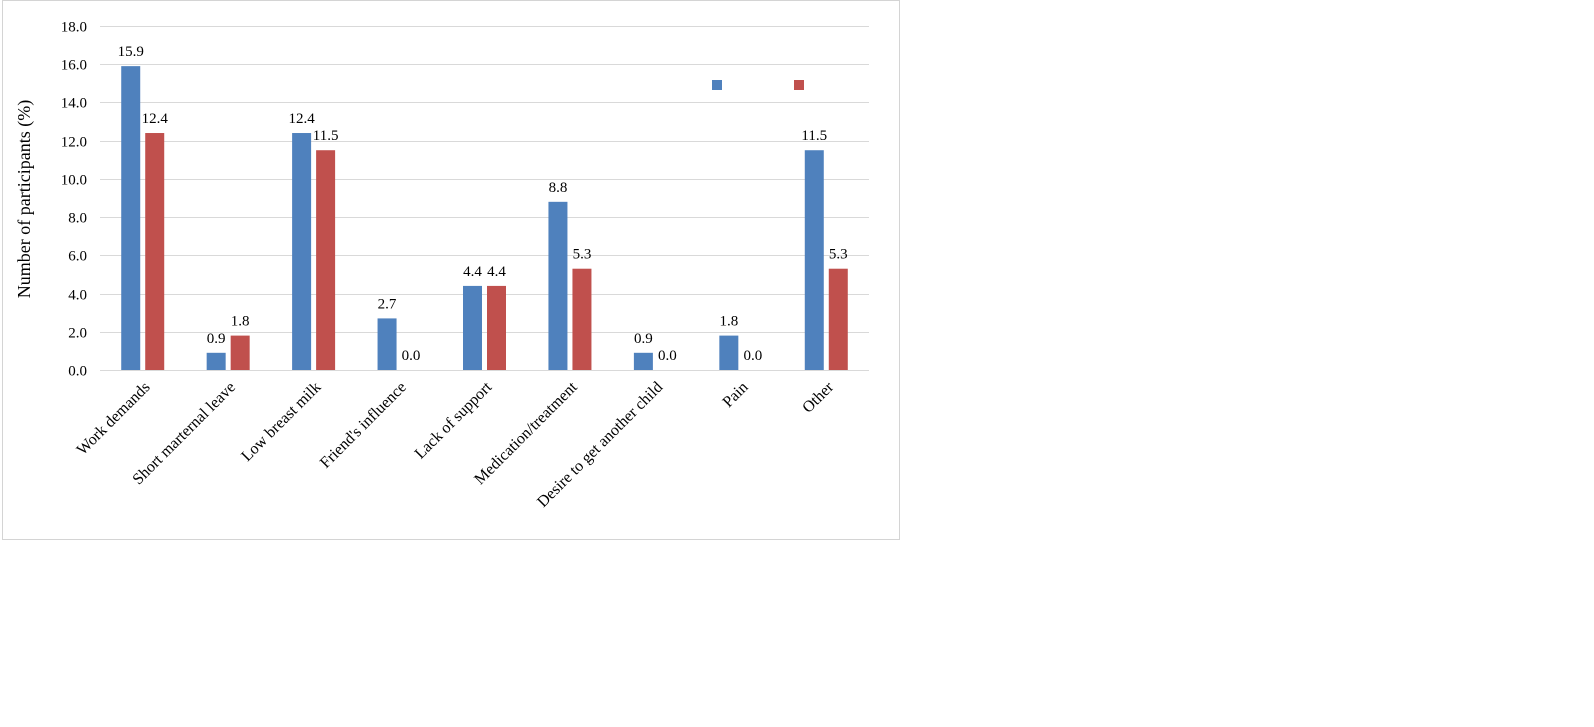 The height and width of the screenshot is (727, 1594). Describe the element at coordinates (281, 422) in the screenshot. I see `x-category-label: Low breast milk` at that location.